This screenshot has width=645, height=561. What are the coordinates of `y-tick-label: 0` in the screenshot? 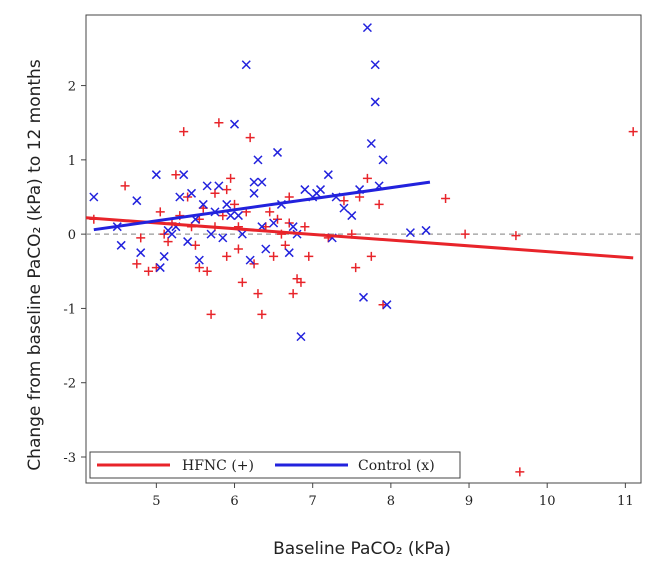 It's located at (72, 235).